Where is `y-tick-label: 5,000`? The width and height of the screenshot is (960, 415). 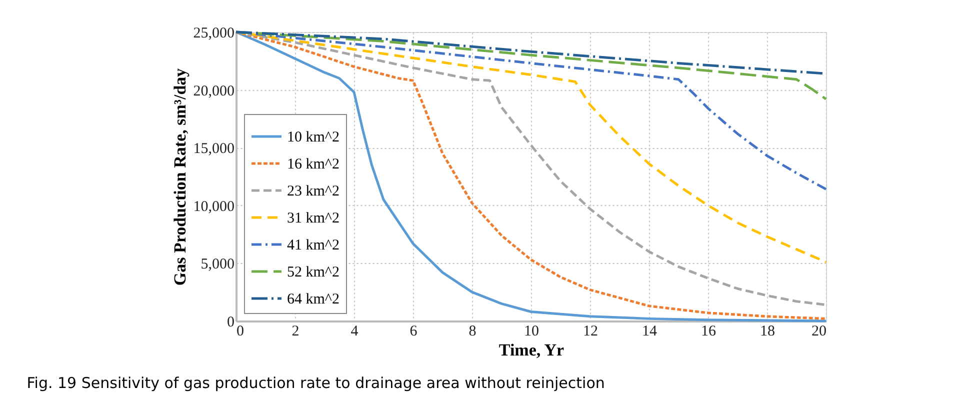
y-tick-label: 5,000 is located at coordinates (217, 264).